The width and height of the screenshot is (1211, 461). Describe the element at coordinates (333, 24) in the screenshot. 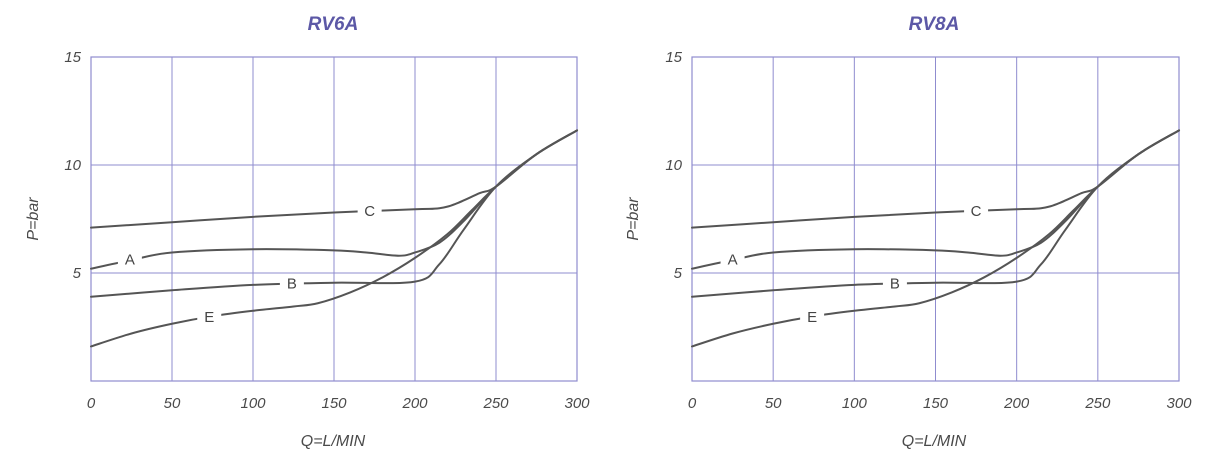

I see `chart-title: RV6A` at that location.